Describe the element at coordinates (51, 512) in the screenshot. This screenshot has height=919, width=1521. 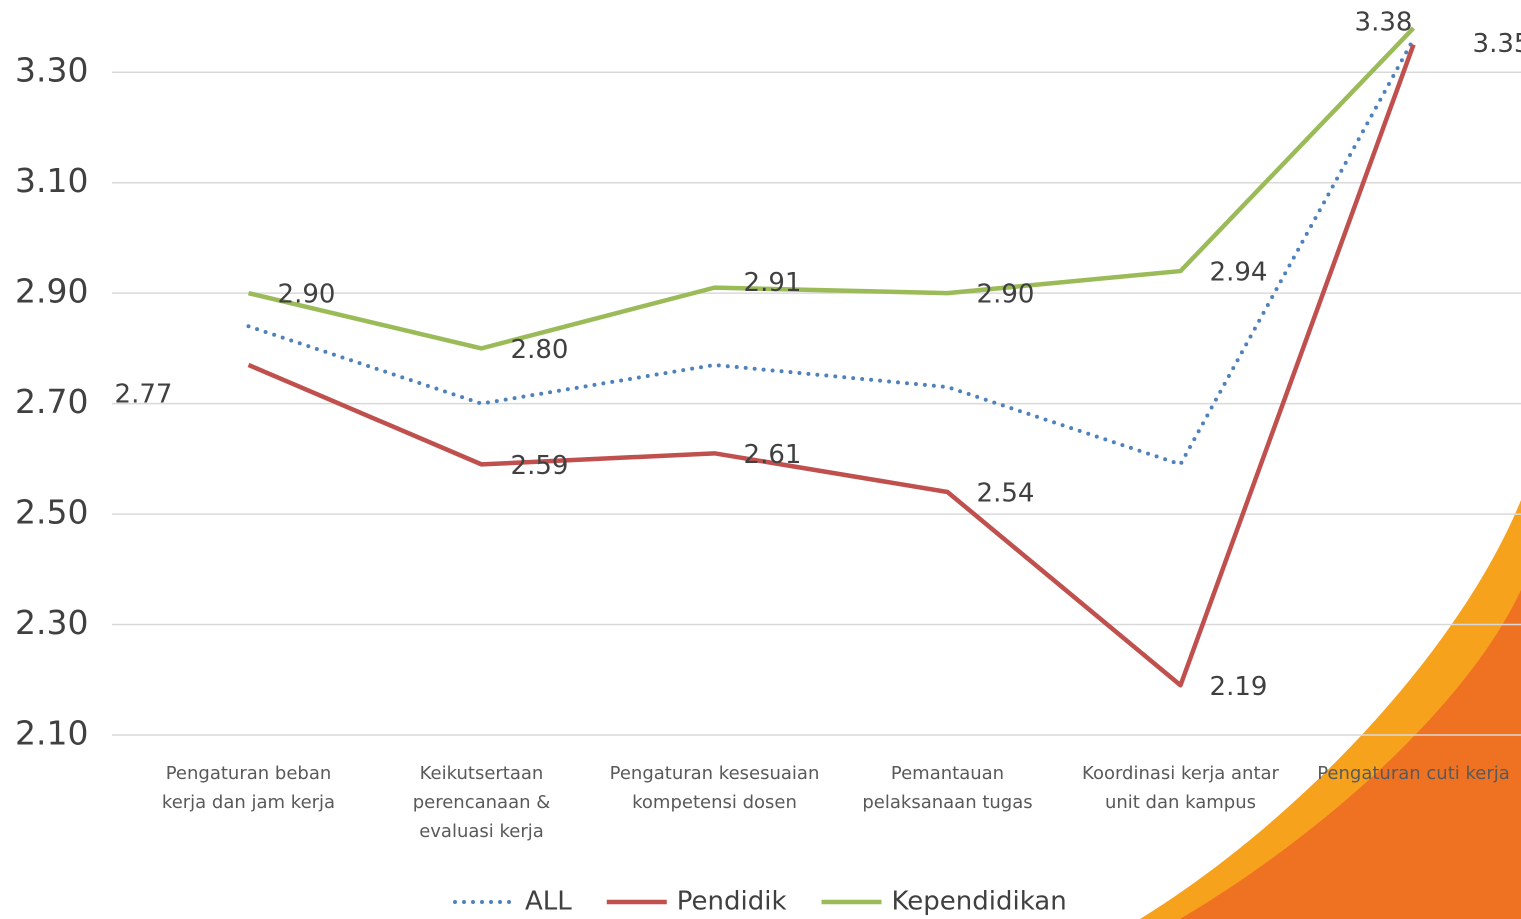
I see `y-tick-label: 2.50` at that location.